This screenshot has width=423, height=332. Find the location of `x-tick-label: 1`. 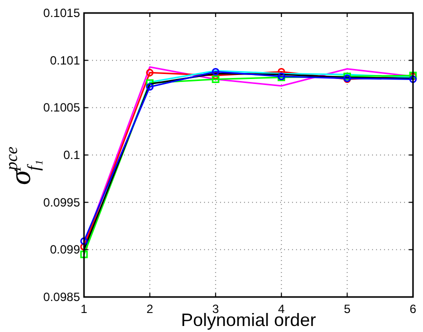

x-tick-label: 1 is located at coordinates (84, 309).